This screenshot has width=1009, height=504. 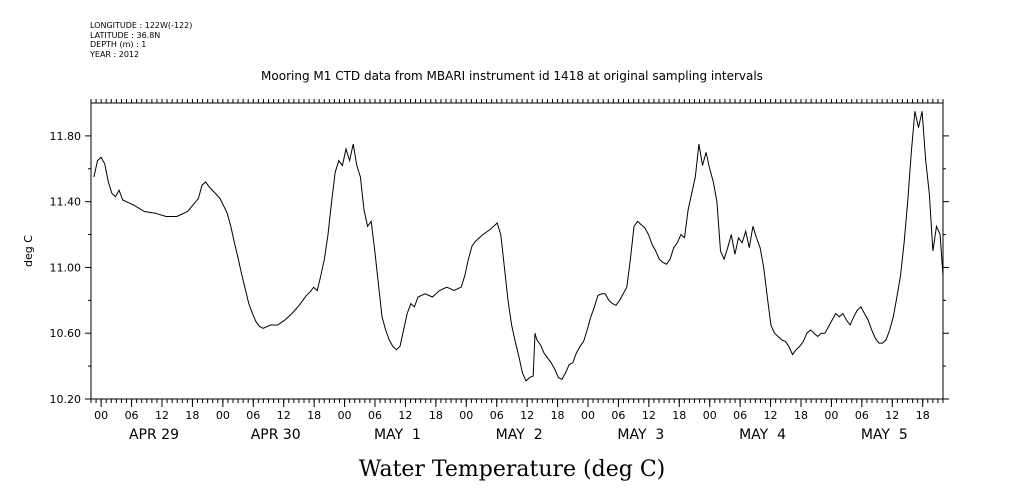 I want to click on day-label: APR 30, so click(x=276, y=435).